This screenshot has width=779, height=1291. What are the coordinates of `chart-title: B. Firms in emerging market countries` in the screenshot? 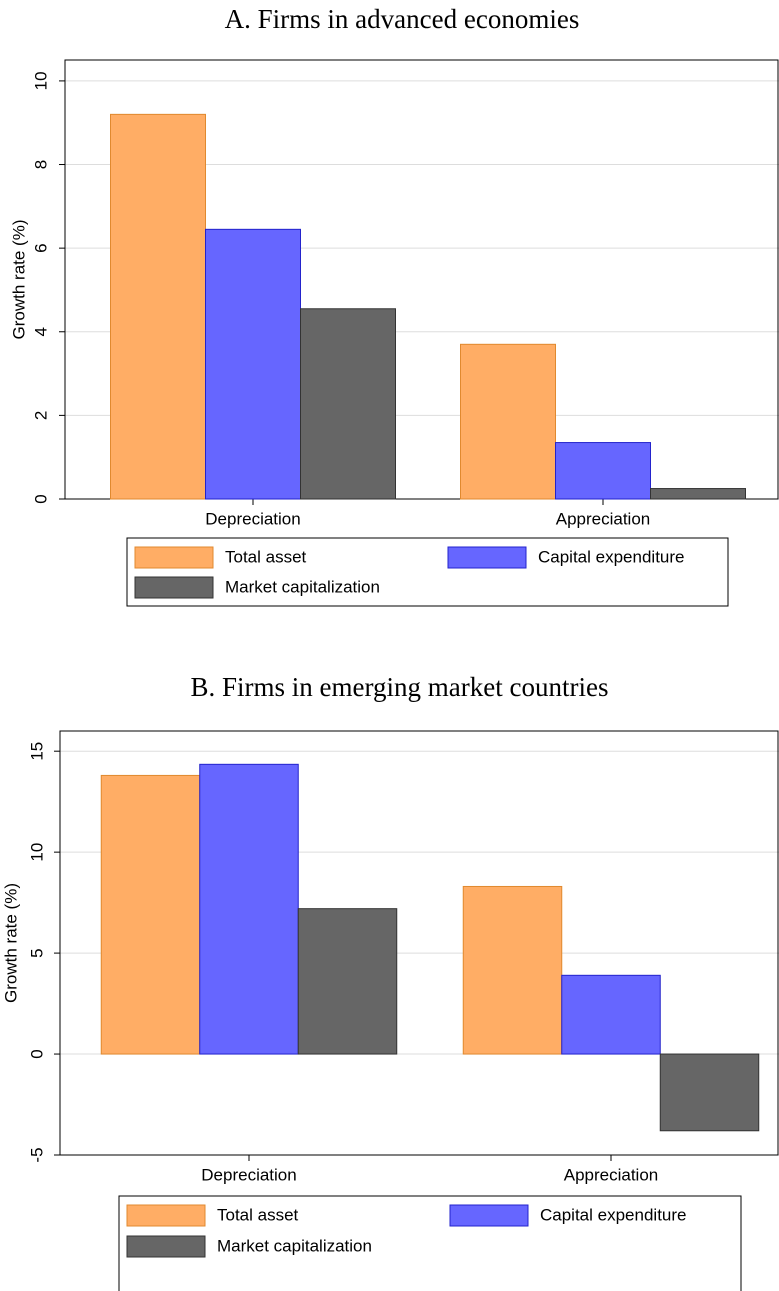 It's located at (400, 687).